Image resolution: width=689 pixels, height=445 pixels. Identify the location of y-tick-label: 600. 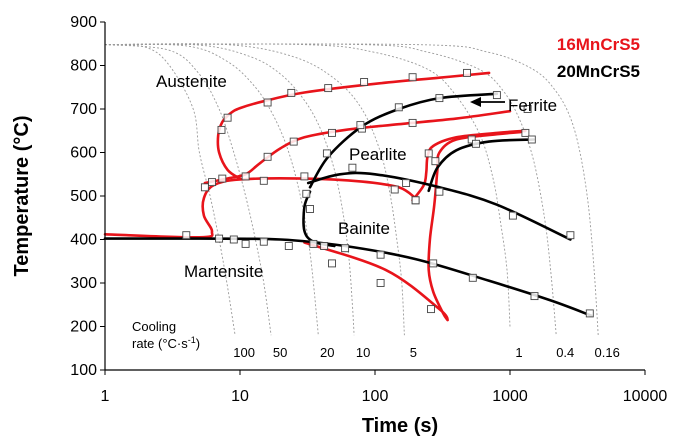
(83, 153).